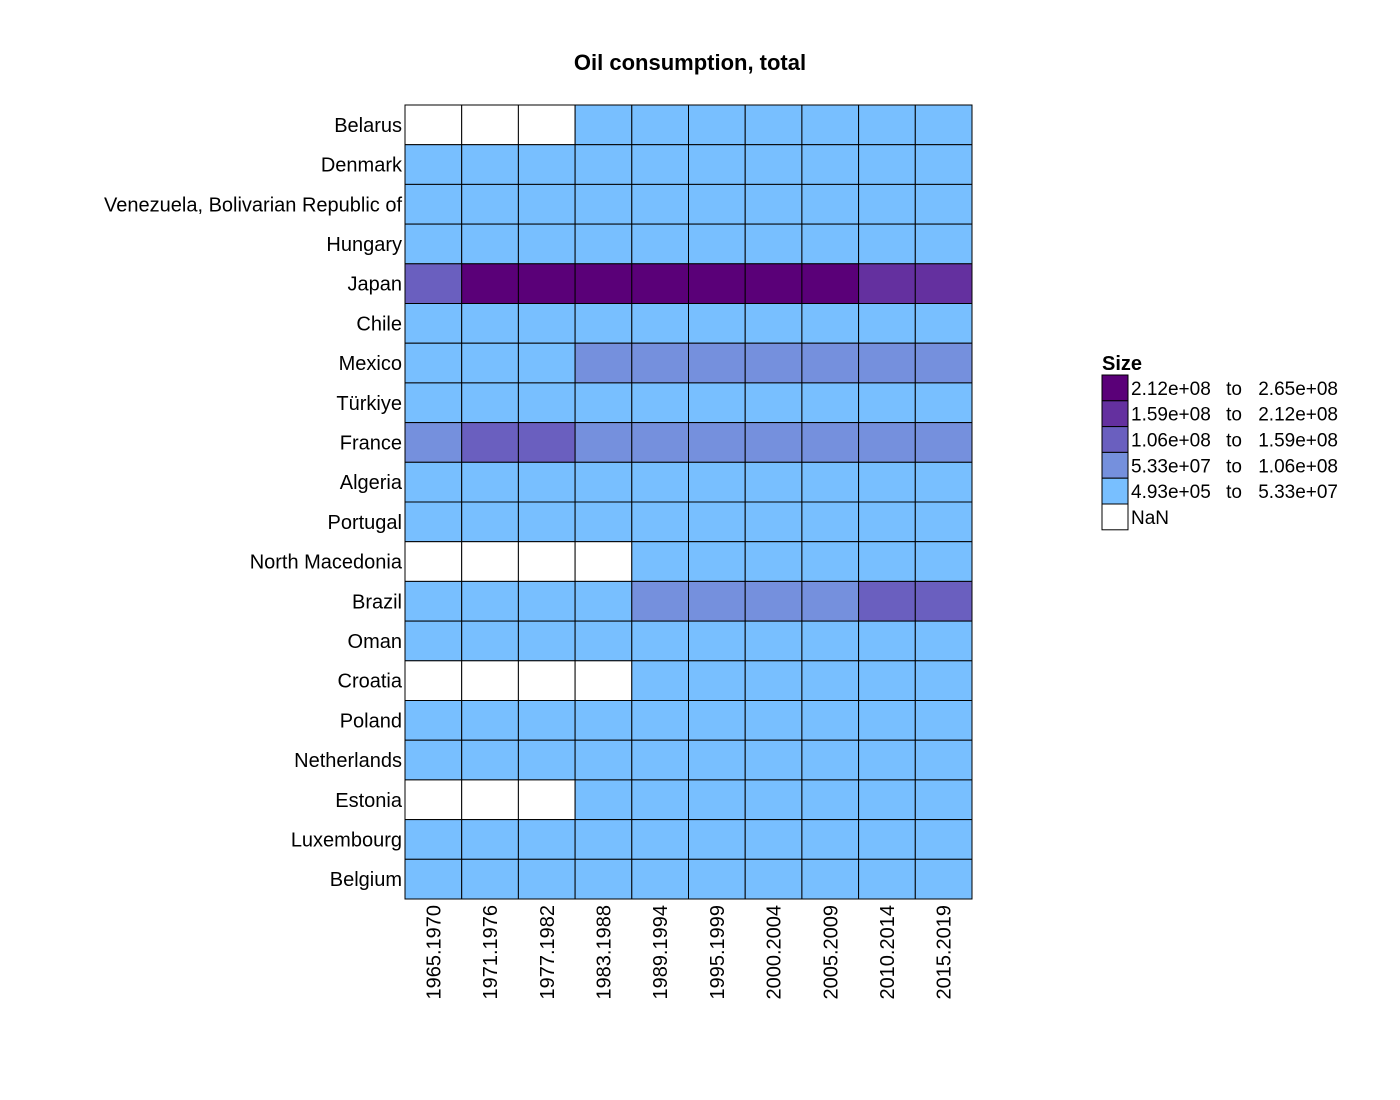 This screenshot has height=1100, width=1400. What do you see at coordinates (603, 204) in the screenshot?
I see `heatmap-cell-venezuela-bolivarian-republic-of-1983-1988` at bounding box center [603, 204].